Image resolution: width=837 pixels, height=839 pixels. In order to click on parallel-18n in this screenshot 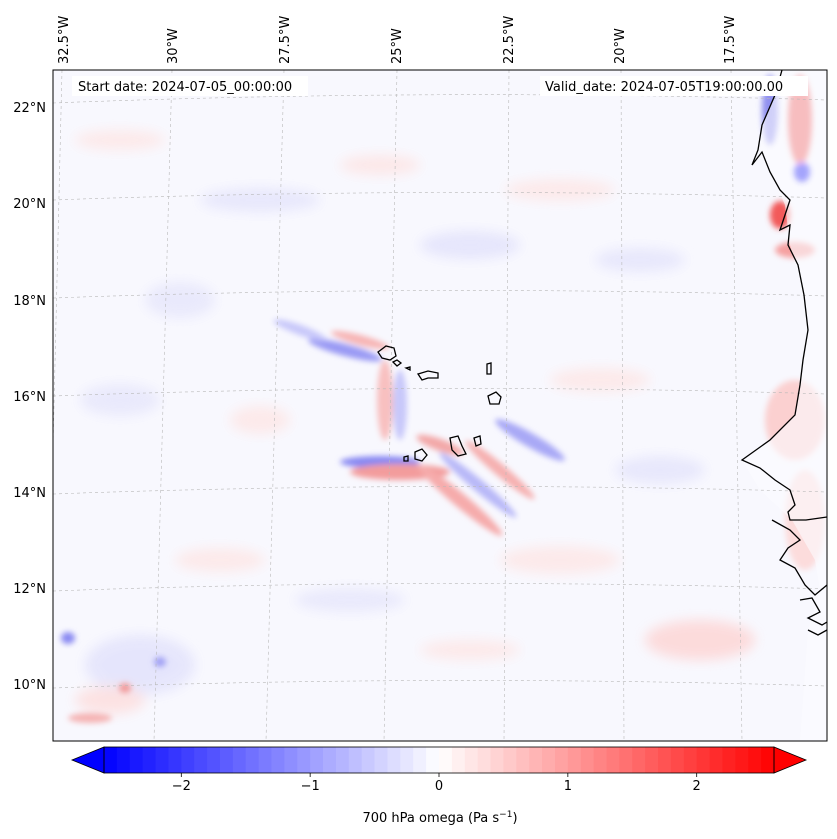, I will do `click(440, 294)`.